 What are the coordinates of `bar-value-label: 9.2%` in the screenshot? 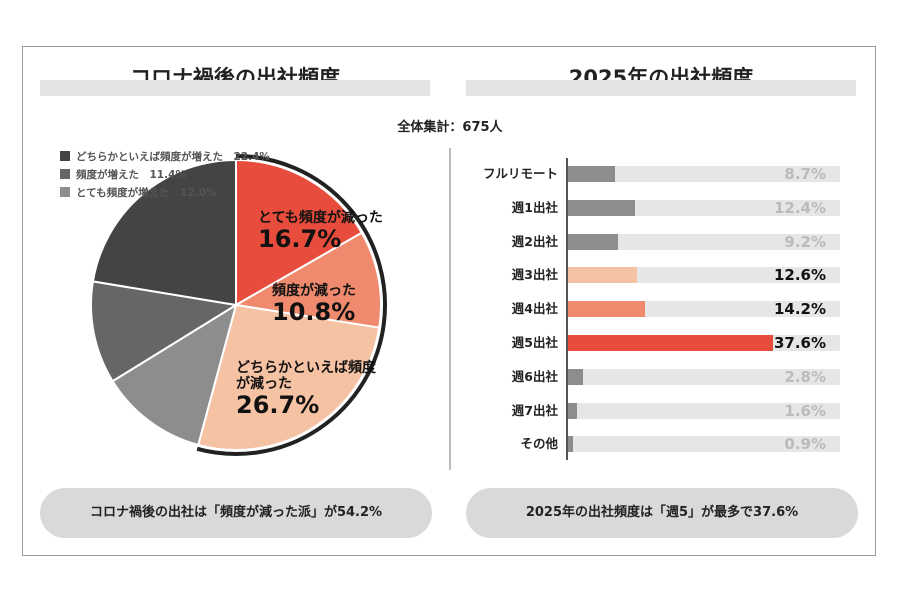 It's located at (805, 241).